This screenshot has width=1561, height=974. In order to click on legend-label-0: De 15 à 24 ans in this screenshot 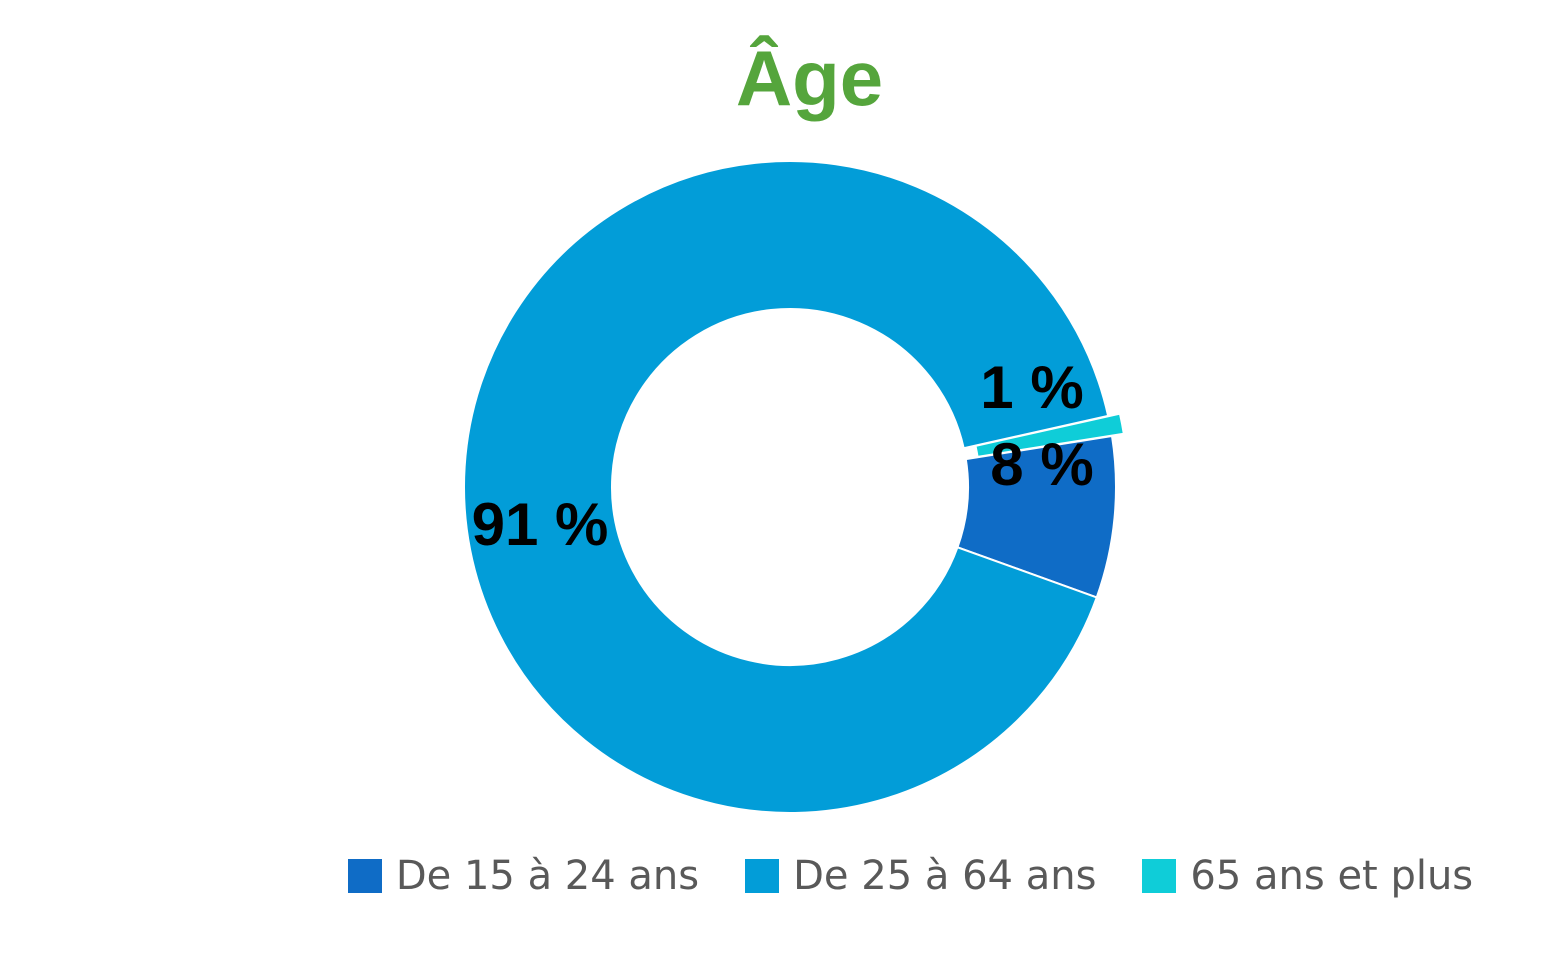, I will do `click(547, 876)`.